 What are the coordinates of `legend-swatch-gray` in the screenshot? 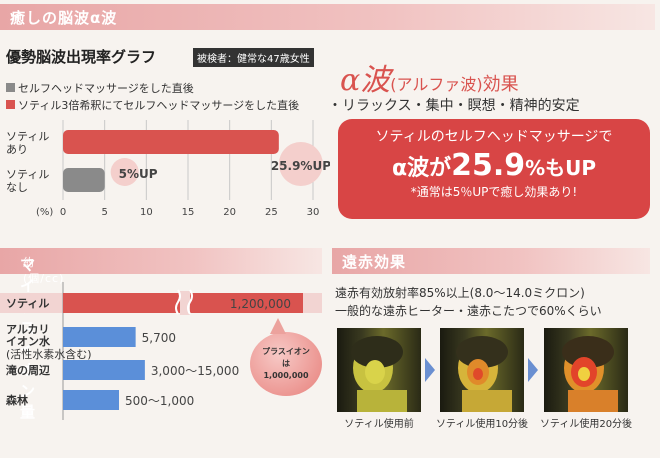 It's located at (10, 87).